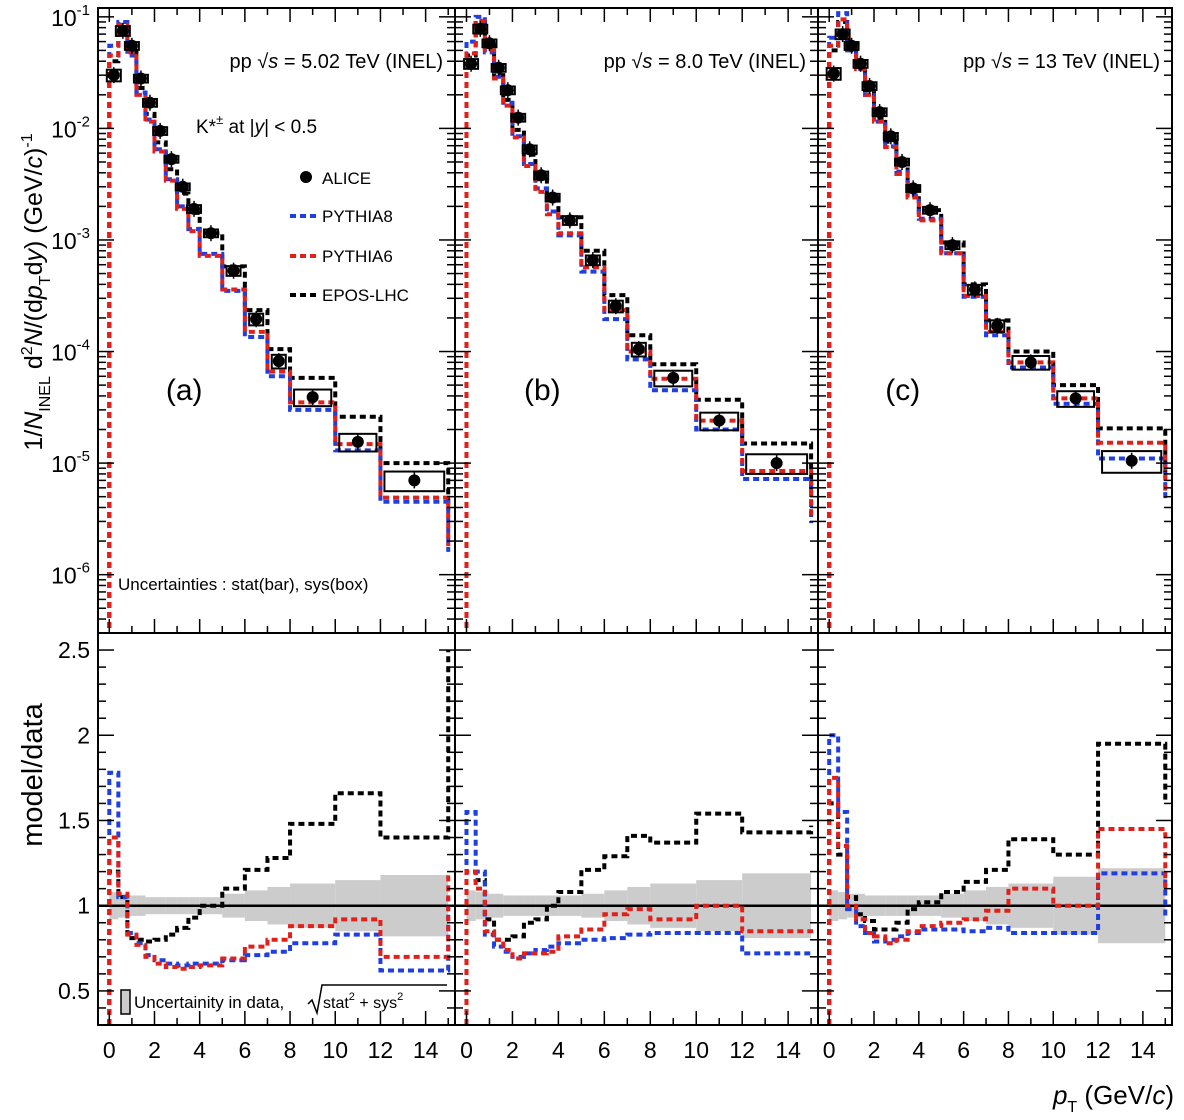 The width and height of the screenshot is (1184, 1120). I want to click on energy-label: pp √s = 8.0 TeV (INEL), so click(705, 62).